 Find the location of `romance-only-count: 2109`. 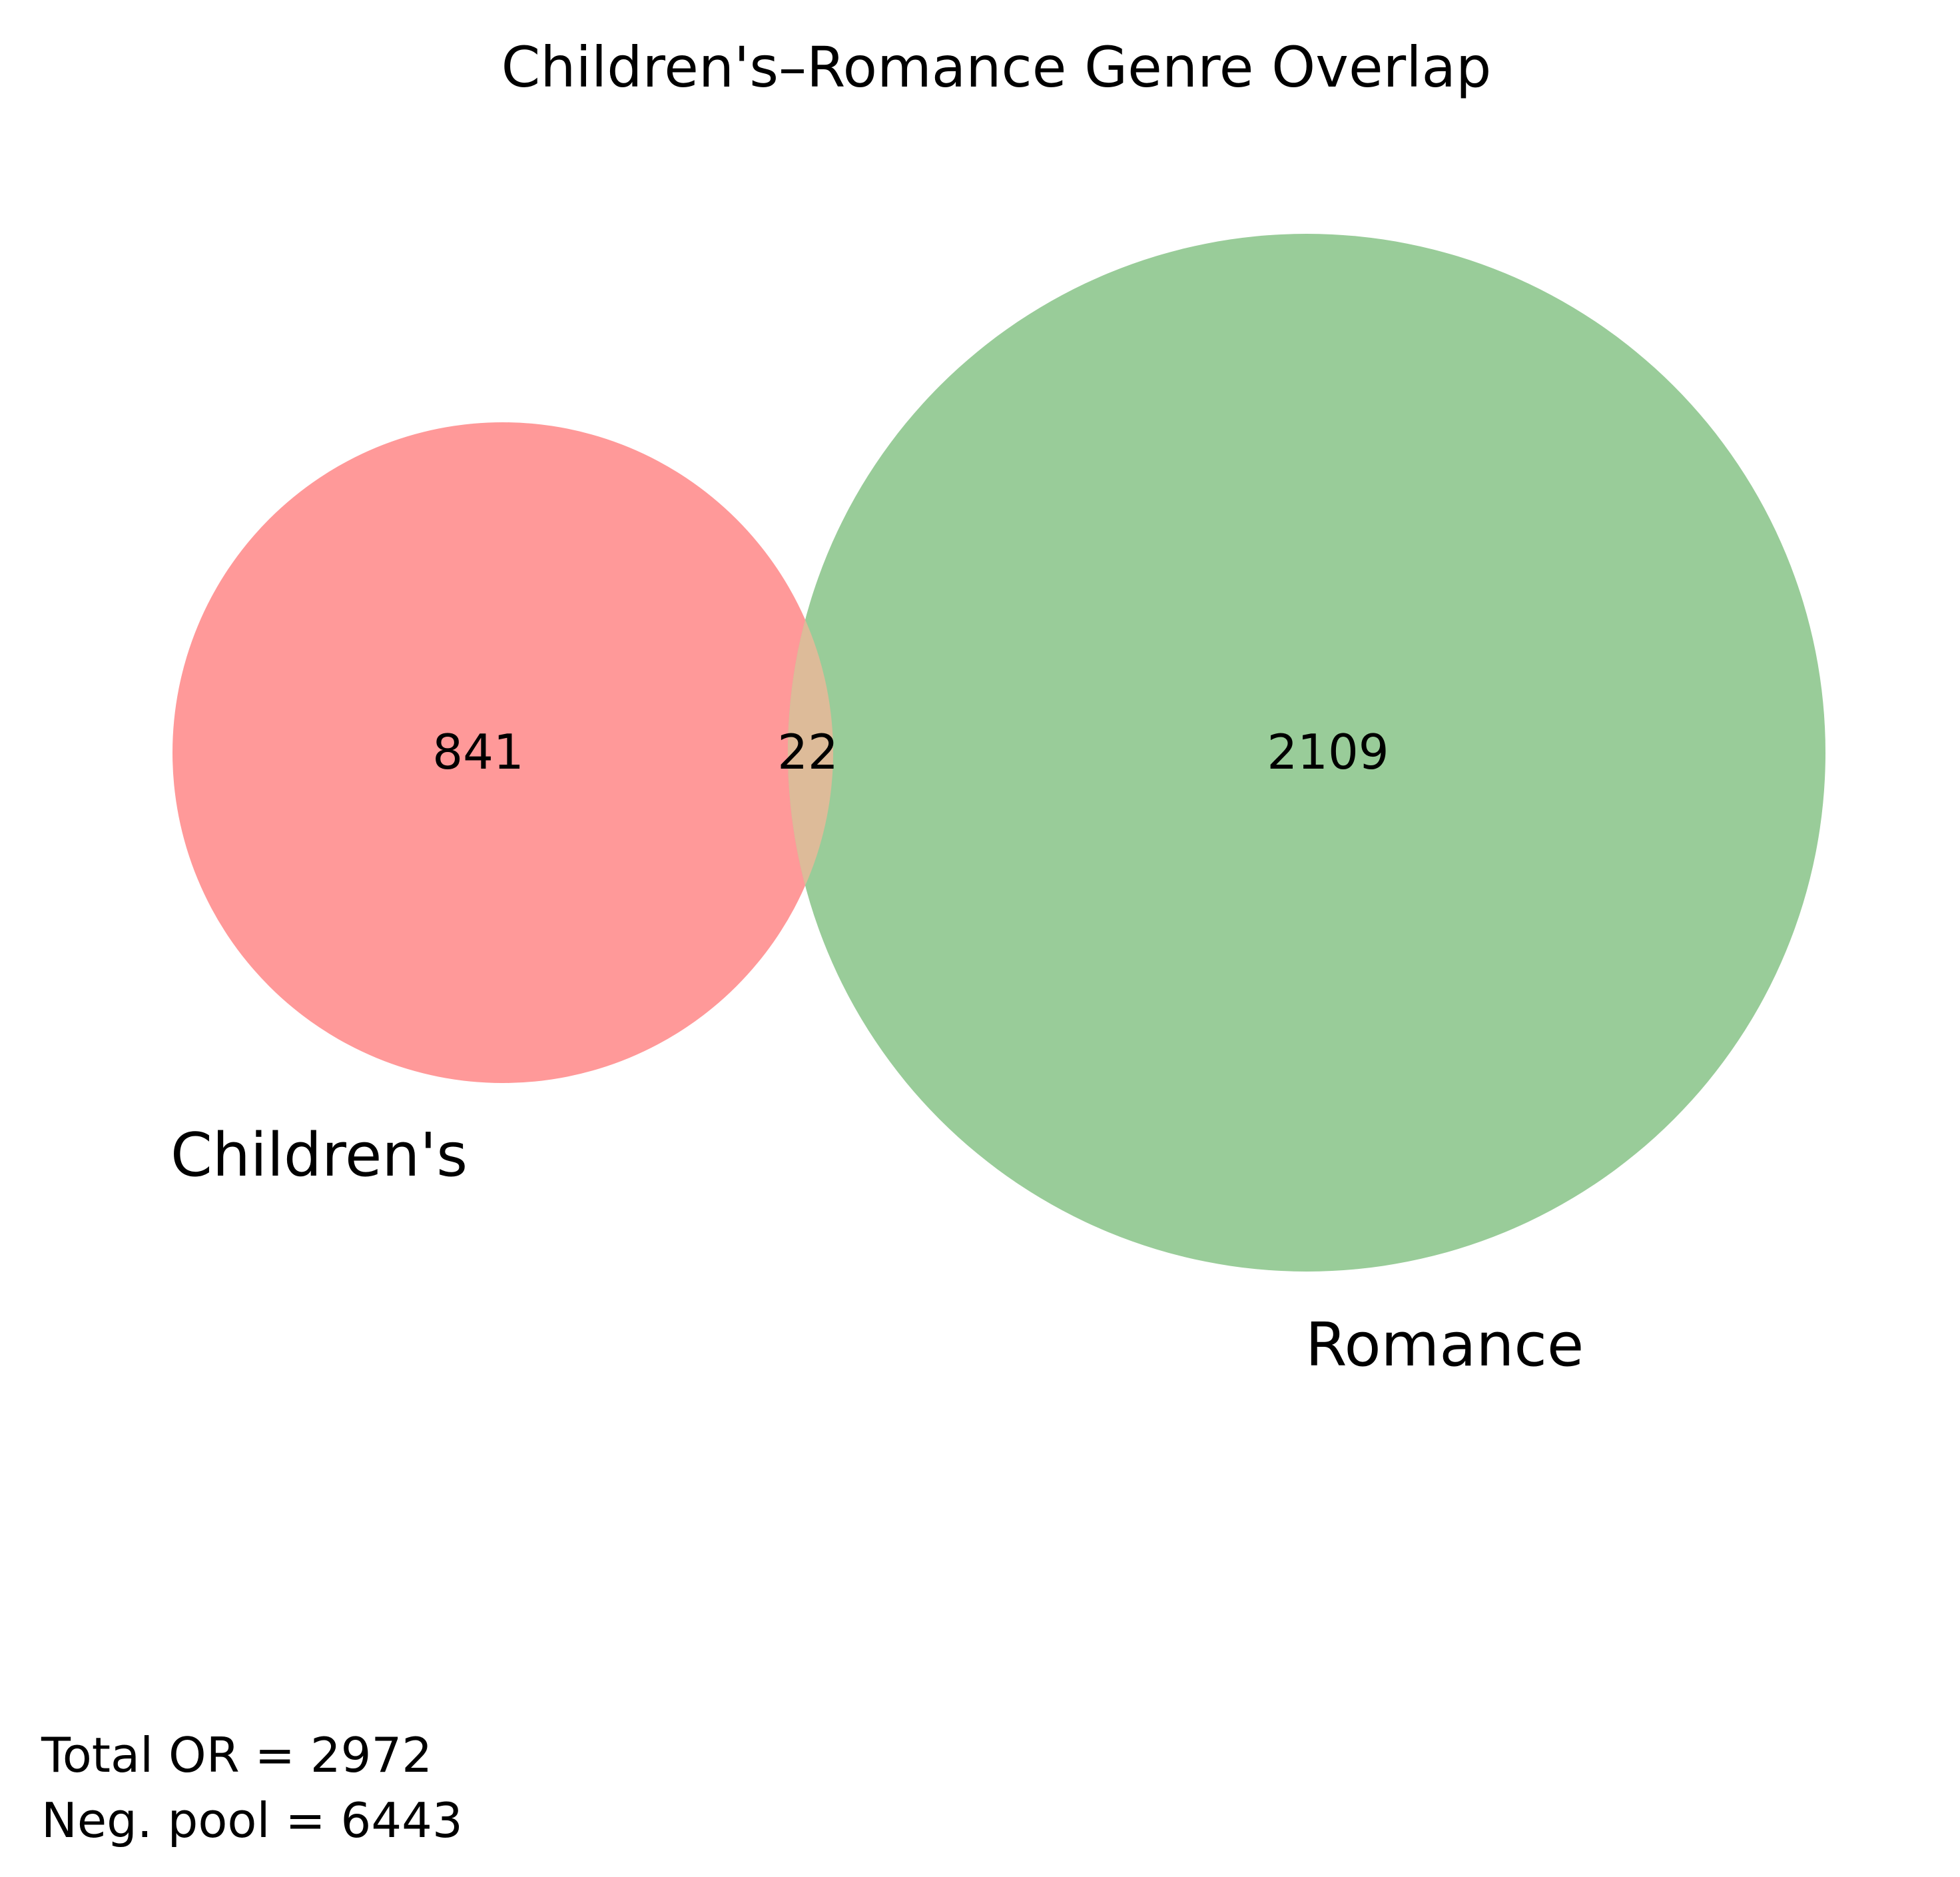

romance-only-count: 2109 is located at coordinates (1328, 752).